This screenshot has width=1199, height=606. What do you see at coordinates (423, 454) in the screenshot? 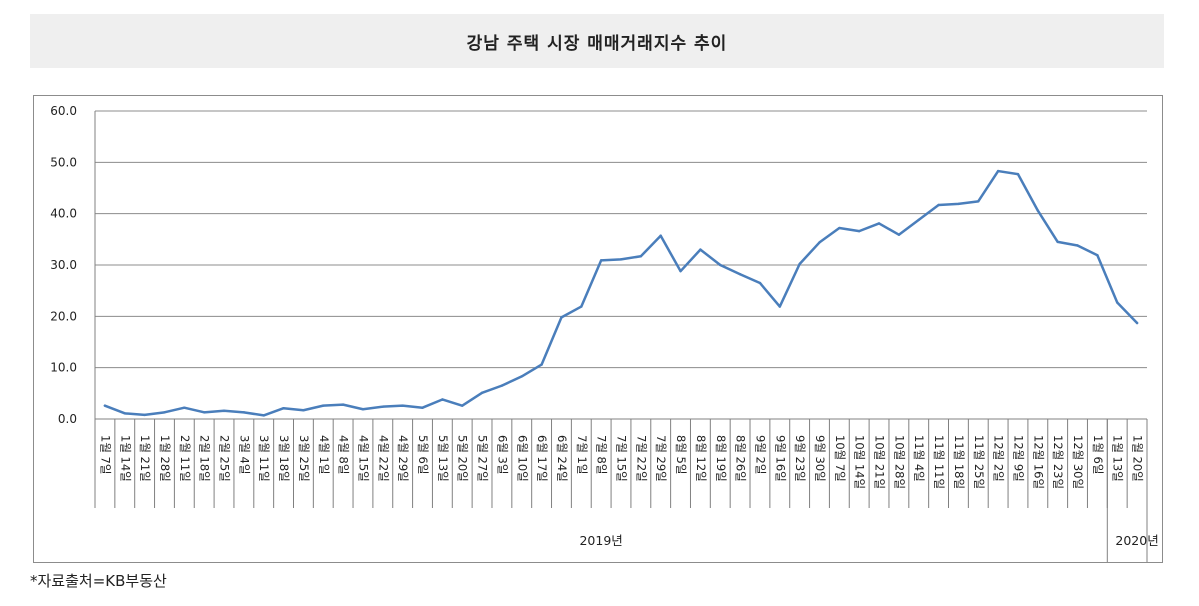
I see `x-tick-label: 5월 6일` at bounding box center [423, 454].